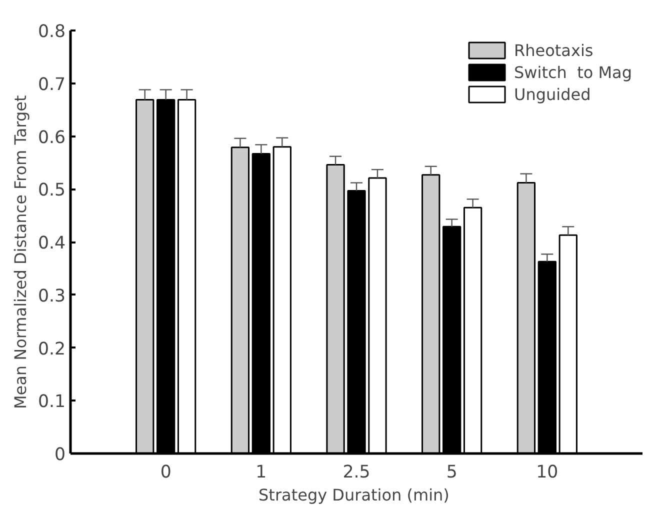 The height and width of the screenshot is (513, 662). Describe the element at coordinates (52, 138) in the screenshot. I see `y-tick-label: 0.6` at that location.